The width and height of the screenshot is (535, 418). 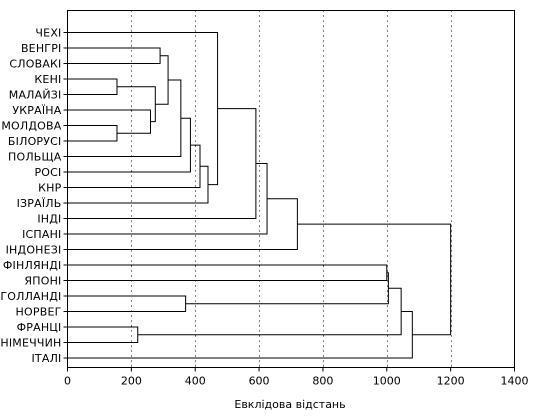 I want to click on leaf-label: БІЛОРУСІ, so click(x=35, y=141).